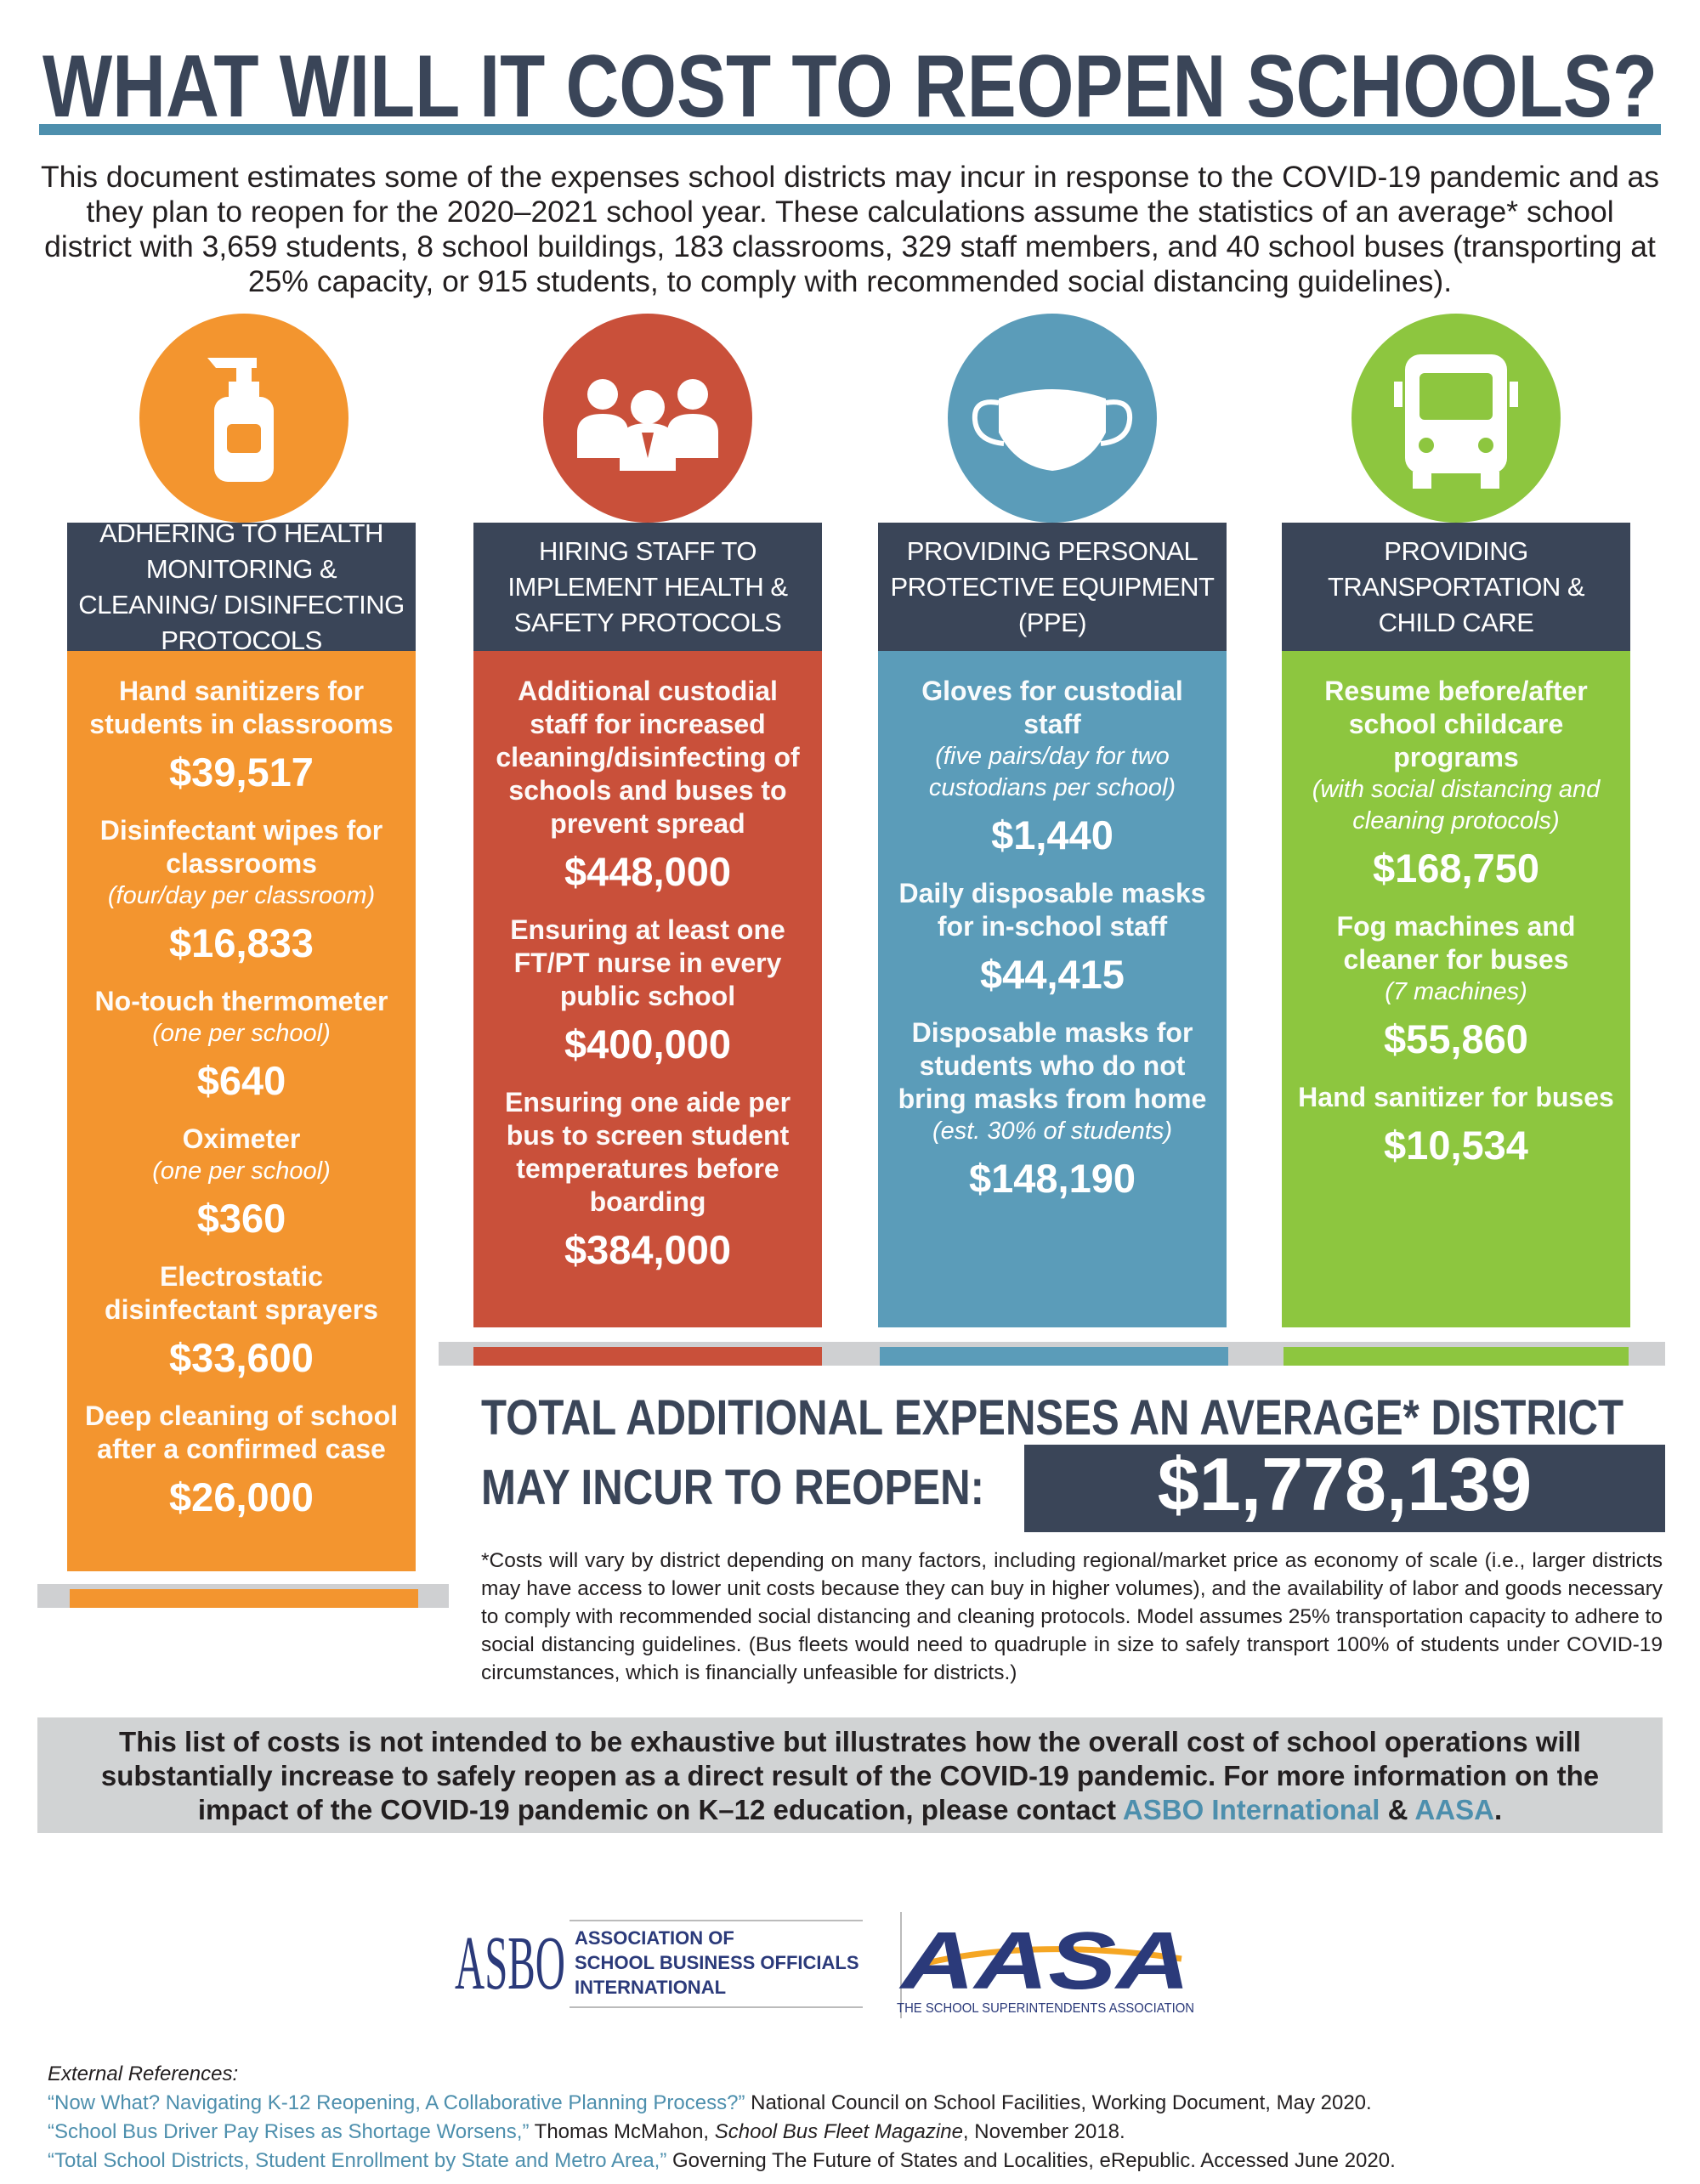 The image size is (1700, 2184). I want to click on reference-text: , November 2018., so click(1043, 2131).